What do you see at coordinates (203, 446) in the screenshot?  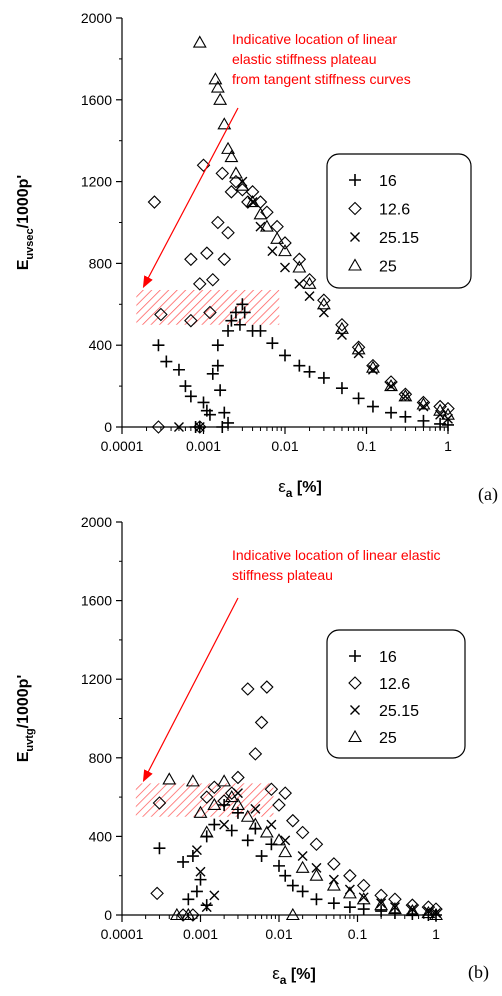 I see `x-tick-label: 0.001` at bounding box center [203, 446].